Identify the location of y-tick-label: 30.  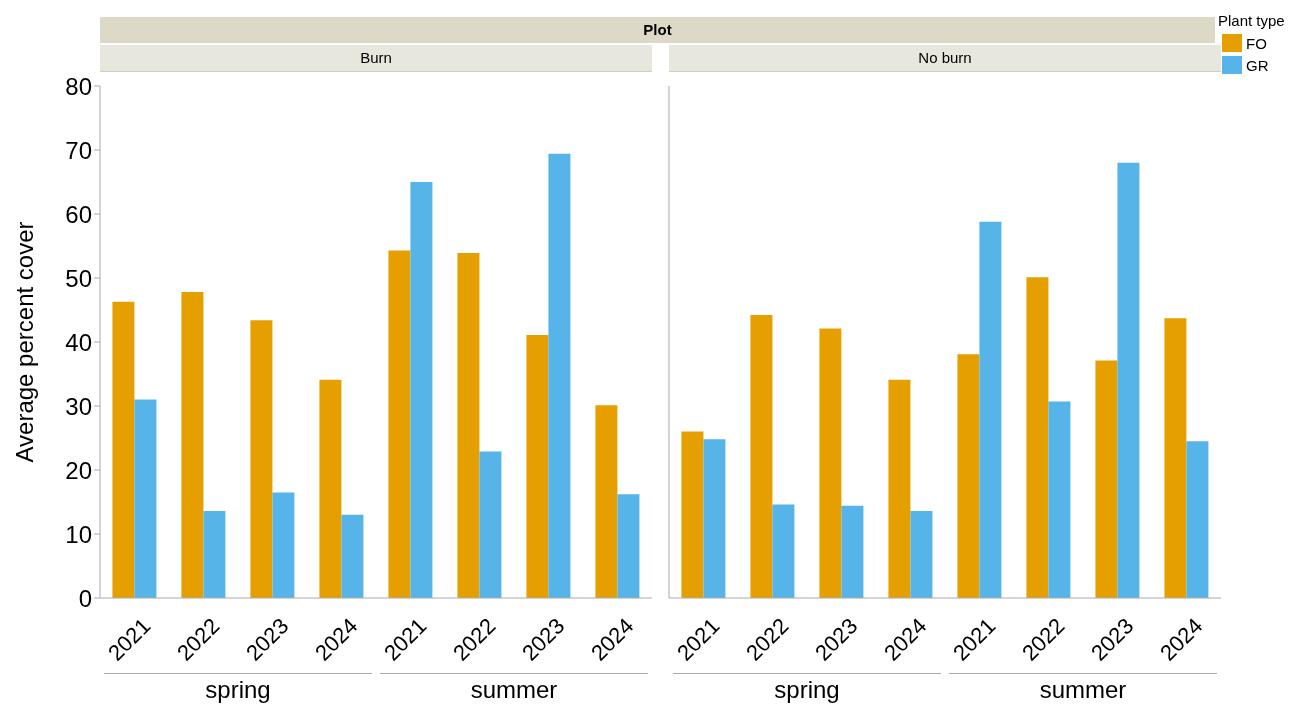
(78, 406).